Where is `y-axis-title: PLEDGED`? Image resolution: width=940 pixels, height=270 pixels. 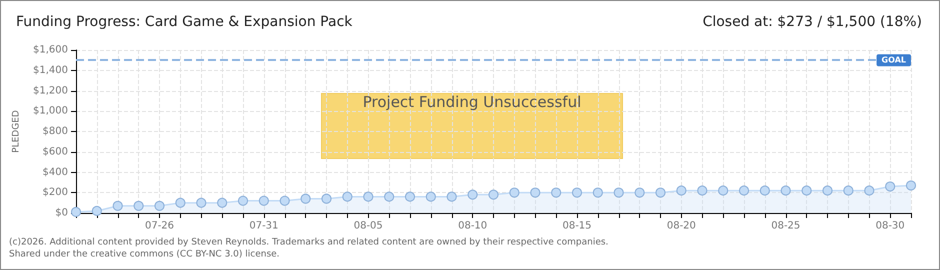 y-axis-title: PLEDGED is located at coordinates (17, 131).